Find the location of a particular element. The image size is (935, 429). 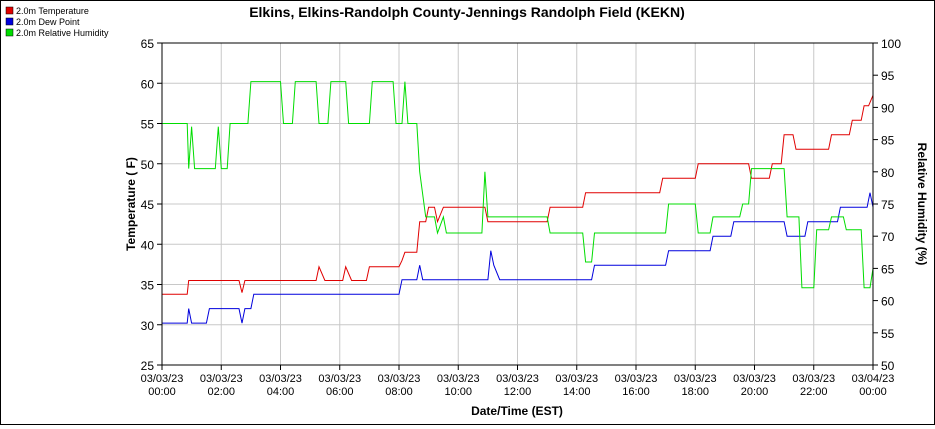

x-tick-time: 16:00 is located at coordinates (636, 392).